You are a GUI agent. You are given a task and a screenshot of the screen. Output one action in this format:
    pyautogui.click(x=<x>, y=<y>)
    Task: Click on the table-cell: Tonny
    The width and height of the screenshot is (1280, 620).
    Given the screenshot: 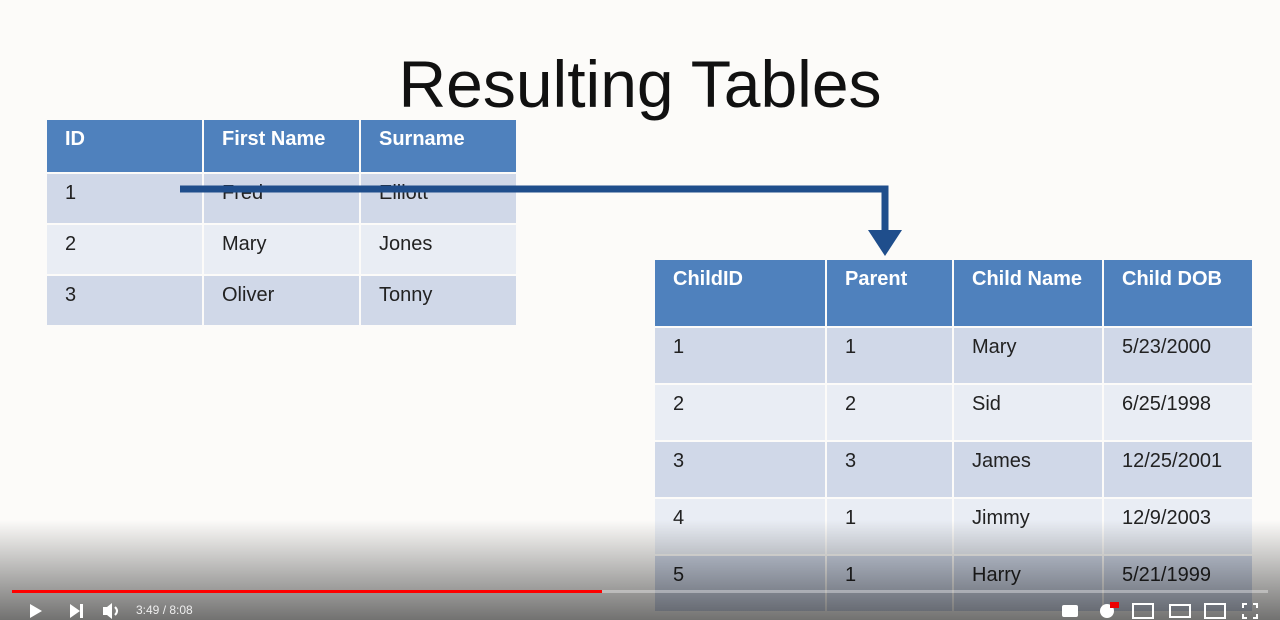 What is the action you would take?
    pyautogui.click(x=438, y=300)
    